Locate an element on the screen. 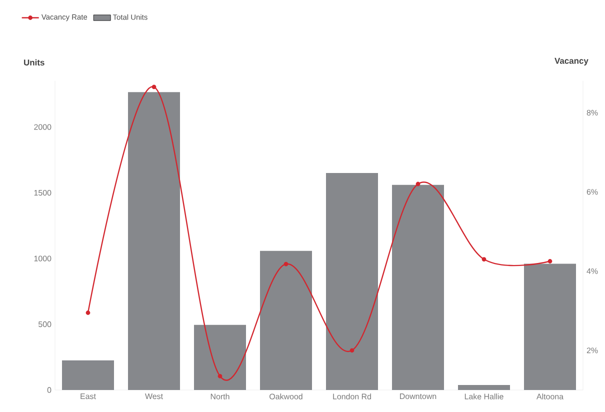 Image resolution: width=605 pixels, height=412 pixels. y-axis-title: Units is located at coordinates (34, 62).